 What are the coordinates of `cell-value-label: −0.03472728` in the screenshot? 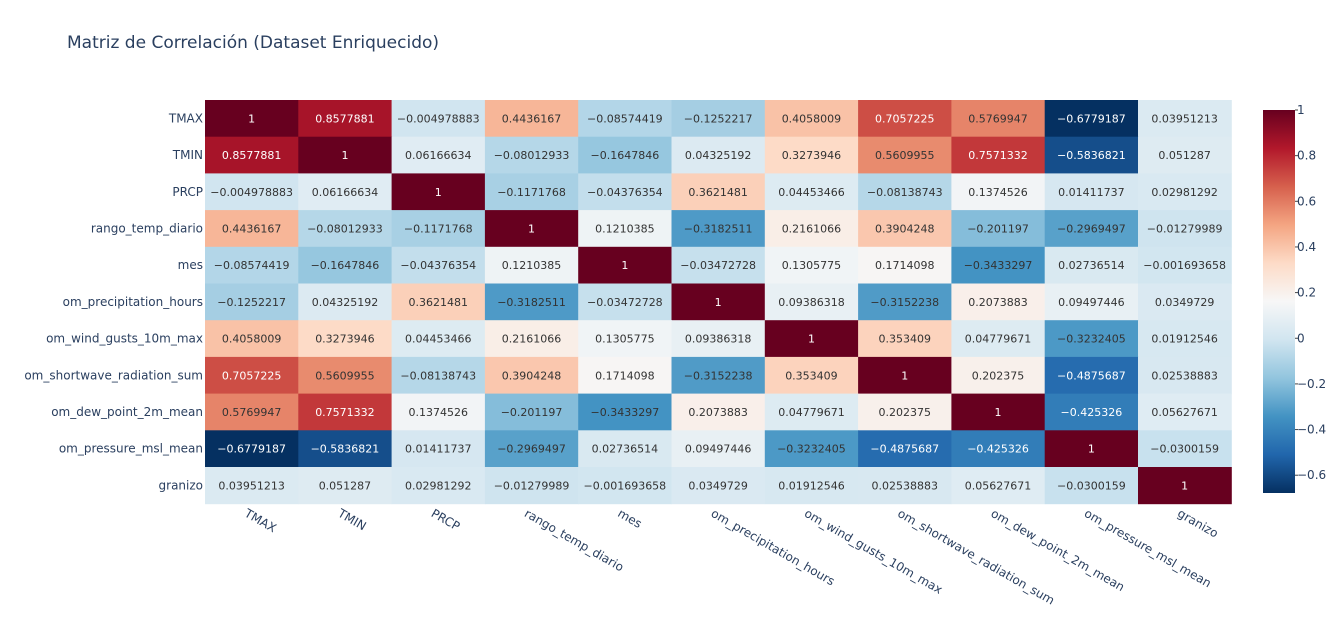 It's located at (625, 302).